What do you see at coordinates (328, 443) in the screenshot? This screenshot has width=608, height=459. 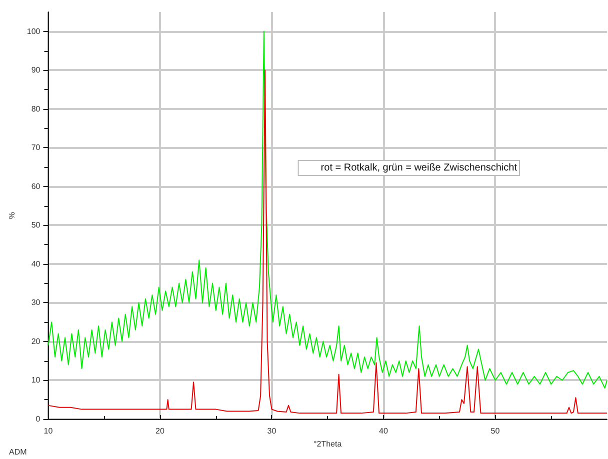 I see `x-axis-title: °2Theta` at bounding box center [328, 443].